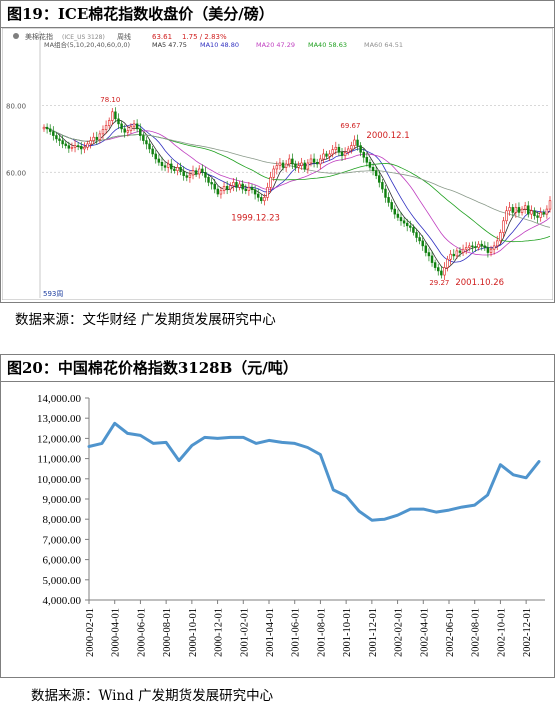  What do you see at coordinates (277, 368) in the screenshot?
I see `figure-20-title: 图20：中国棉花价格指数3128B（元/吨）` at bounding box center [277, 368].